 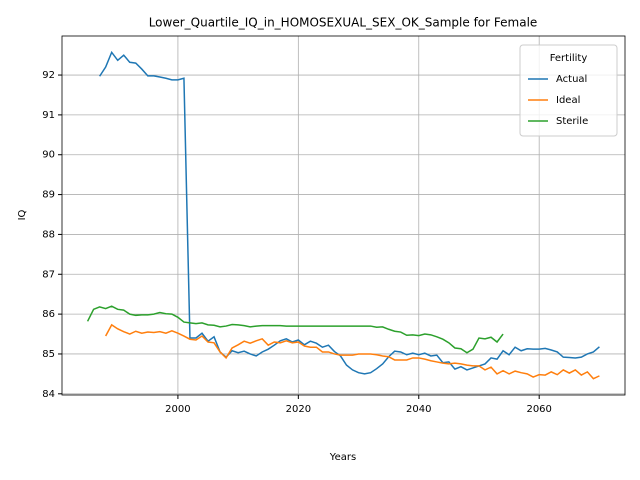 I want to click on y-tick-label: 88, so click(x=48, y=234).